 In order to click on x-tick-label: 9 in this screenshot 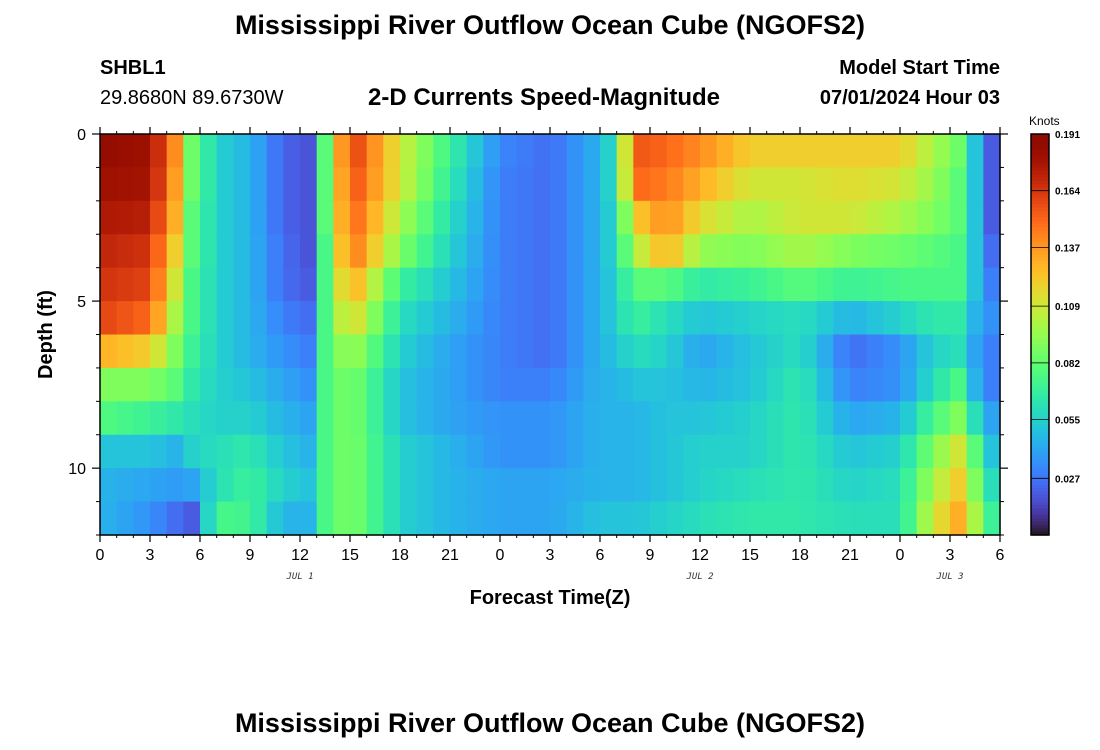, I will do `click(250, 555)`.